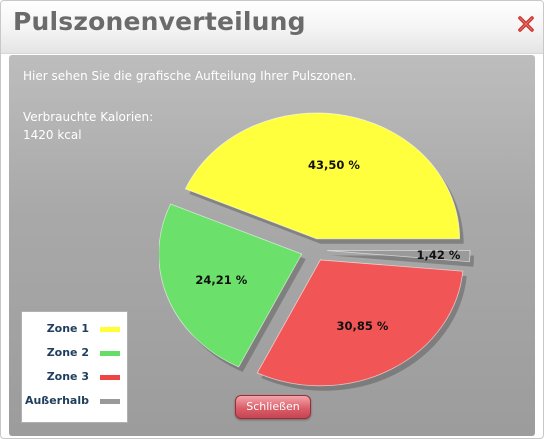  I want to click on close-button: Schließen, so click(273, 407).